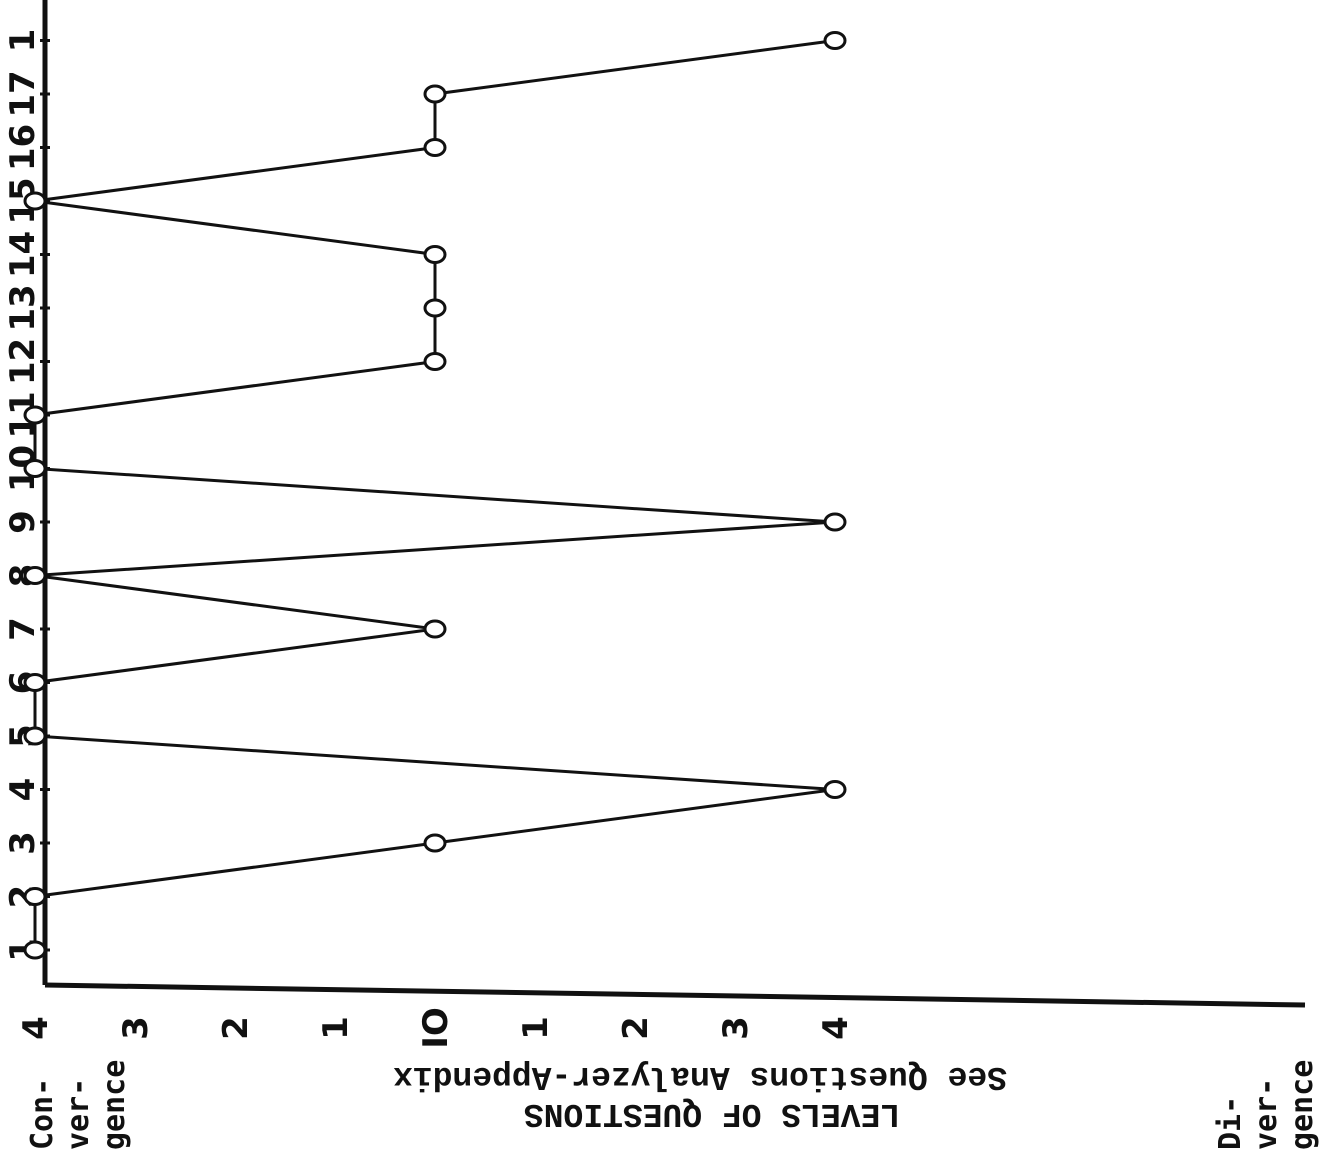 Image resolution: width=1322 pixels, height=1155 pixels. What do you see at coordinates (700, 1076) in the screenshot?
I see `level-axis-subtitle: See Questions Analyzer-Appendix` at bounding box center [700, 1076].